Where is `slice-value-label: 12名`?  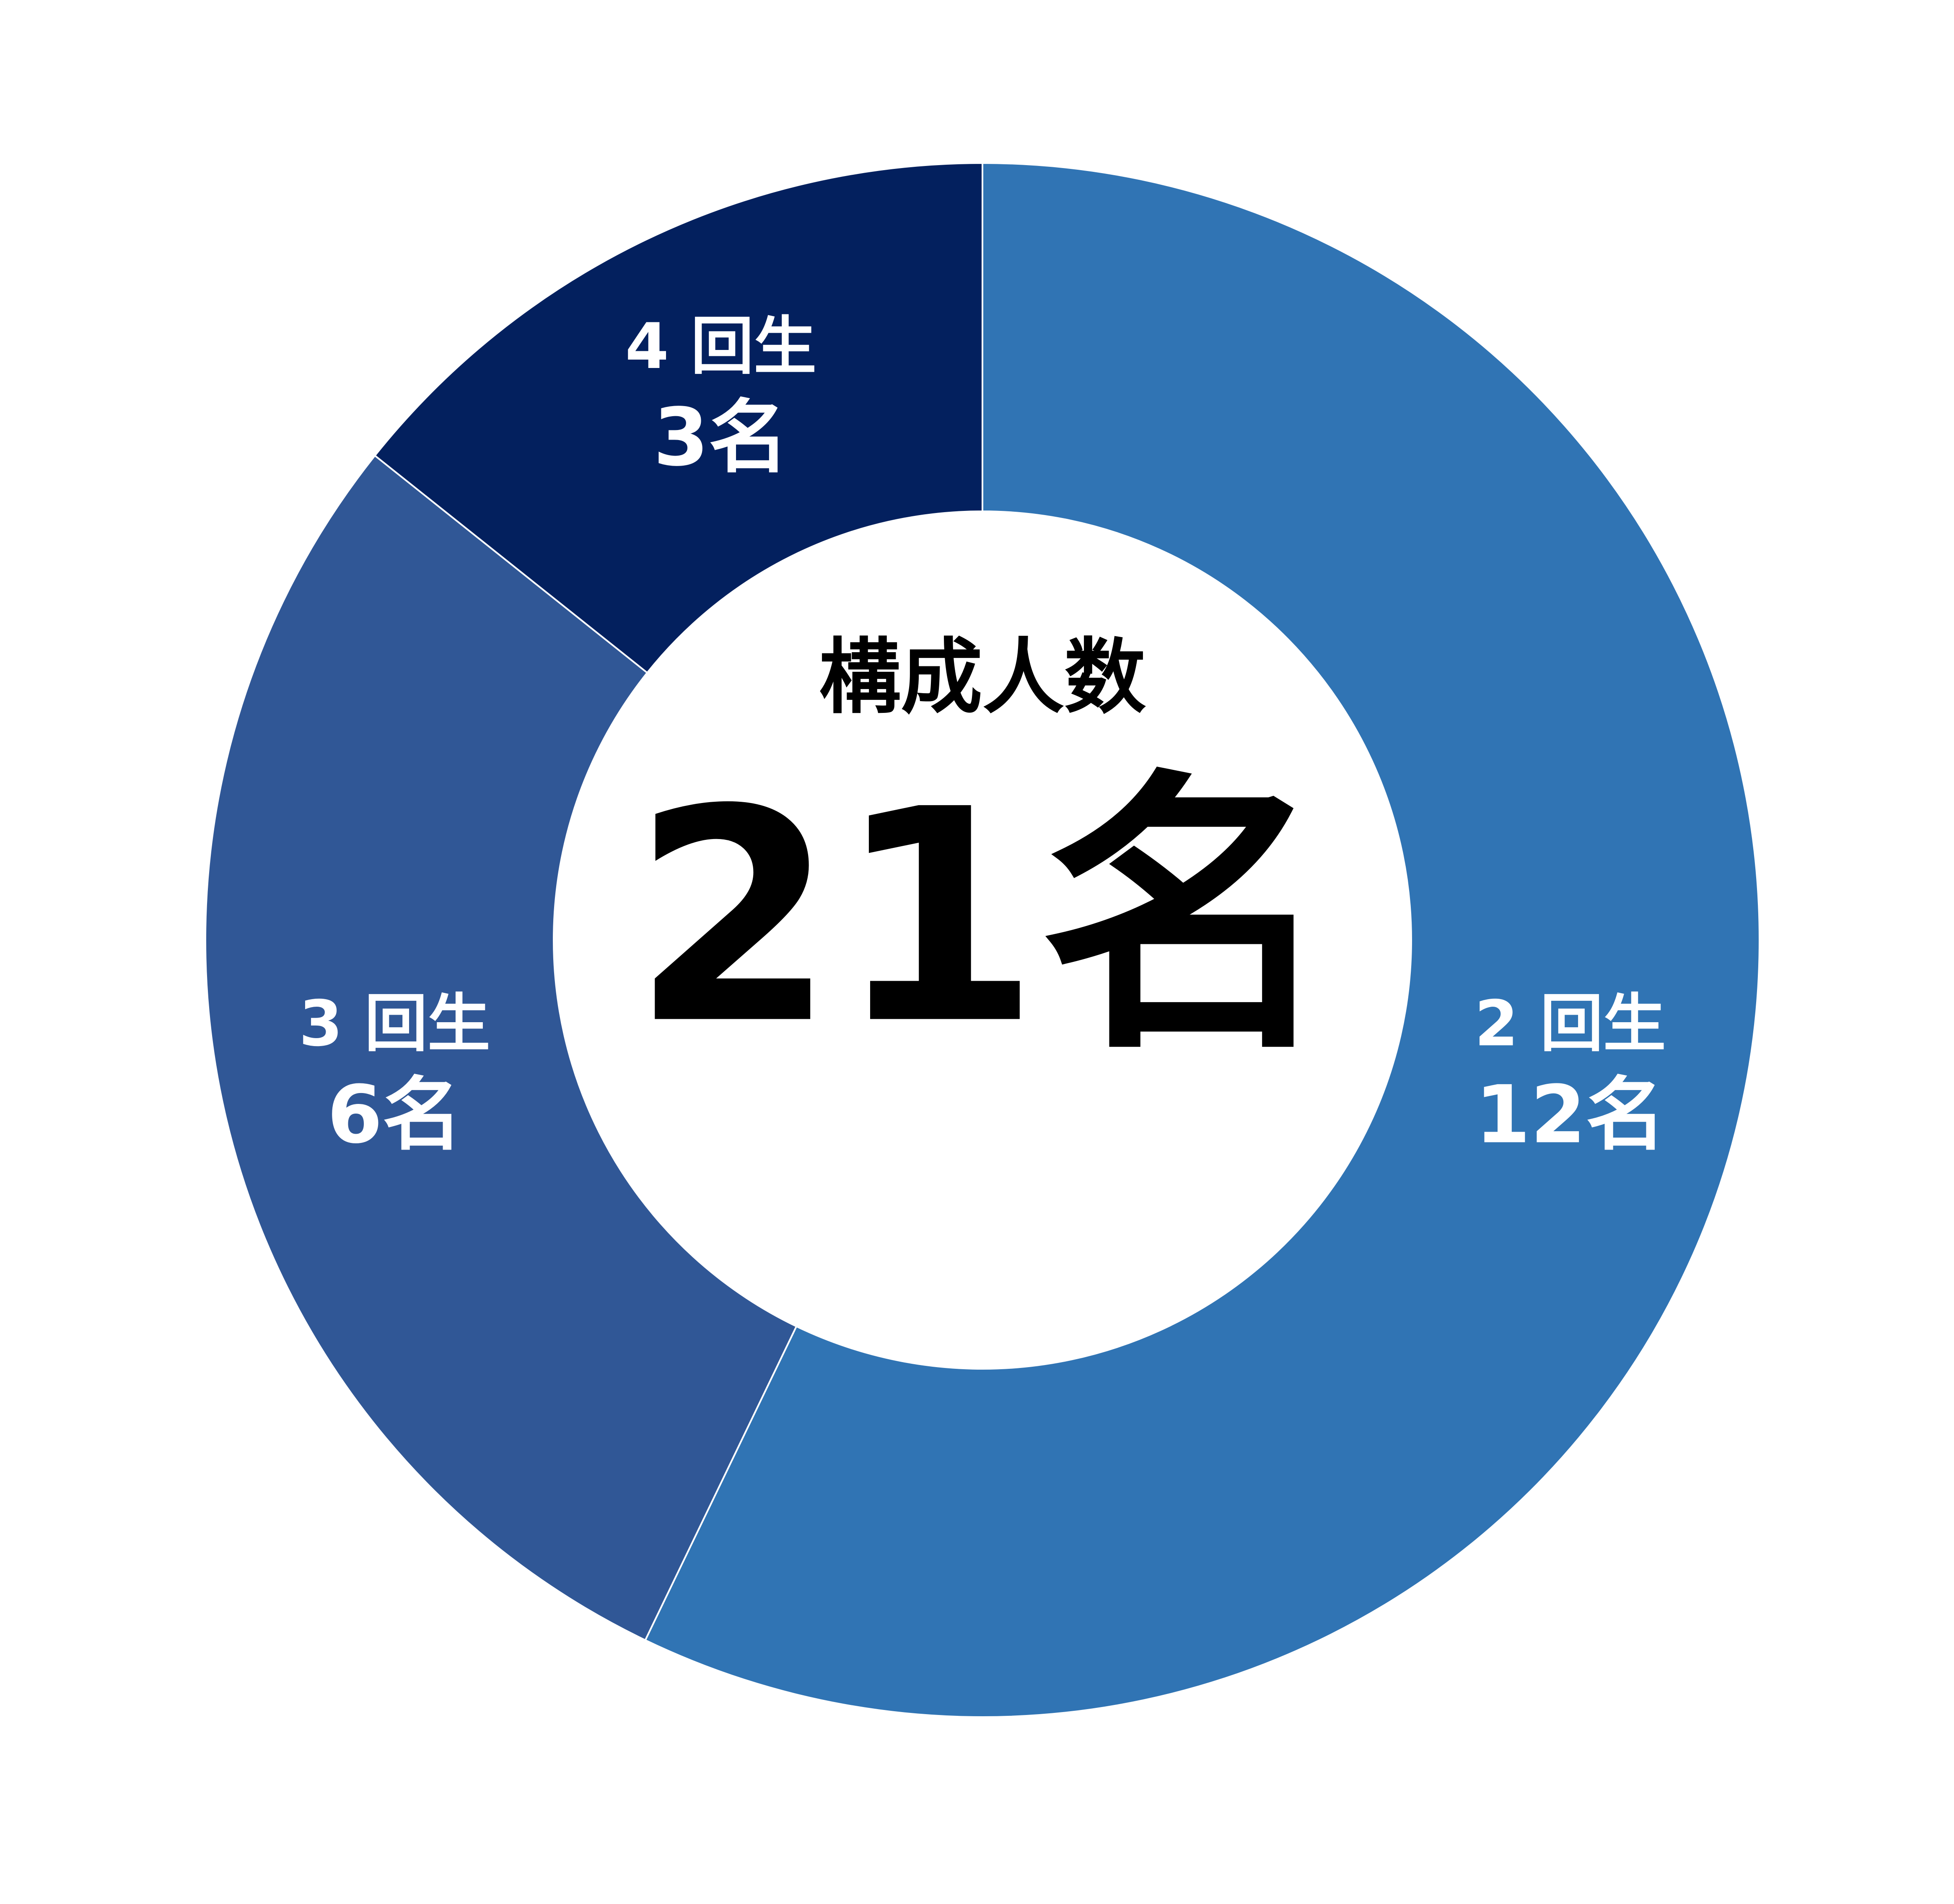 slice-value-label: 12名 is located at coordinates (1570, 1114).